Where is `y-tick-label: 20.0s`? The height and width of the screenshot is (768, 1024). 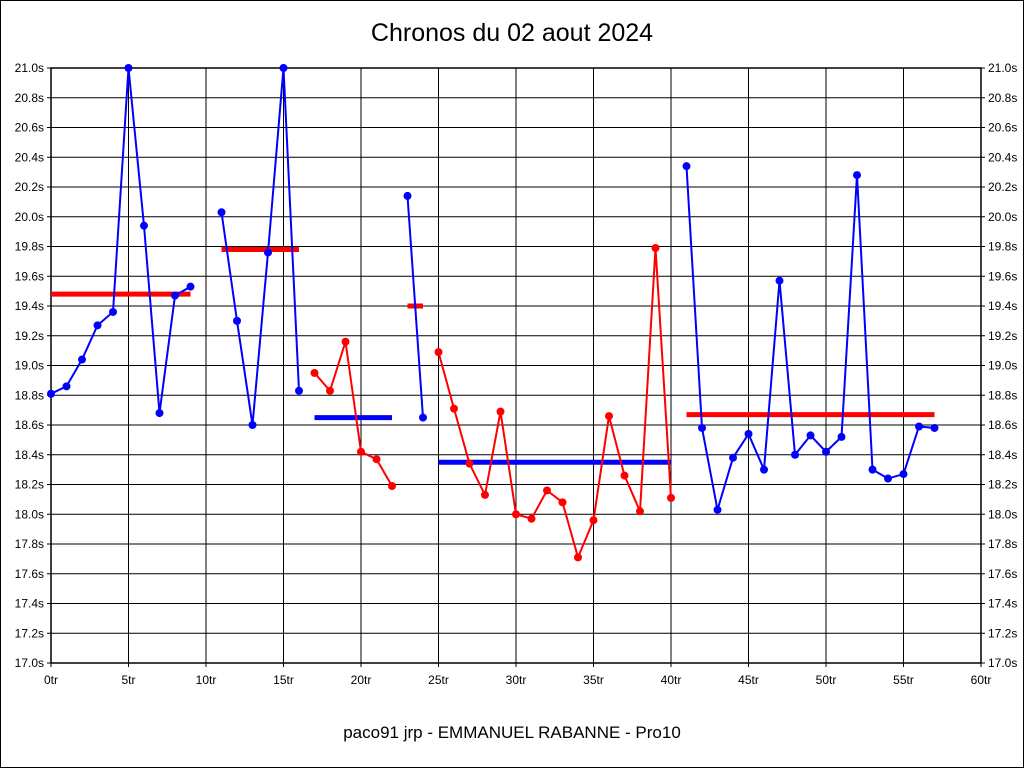 y-tick-label: 20.0s is located at coordinates (29, 217).